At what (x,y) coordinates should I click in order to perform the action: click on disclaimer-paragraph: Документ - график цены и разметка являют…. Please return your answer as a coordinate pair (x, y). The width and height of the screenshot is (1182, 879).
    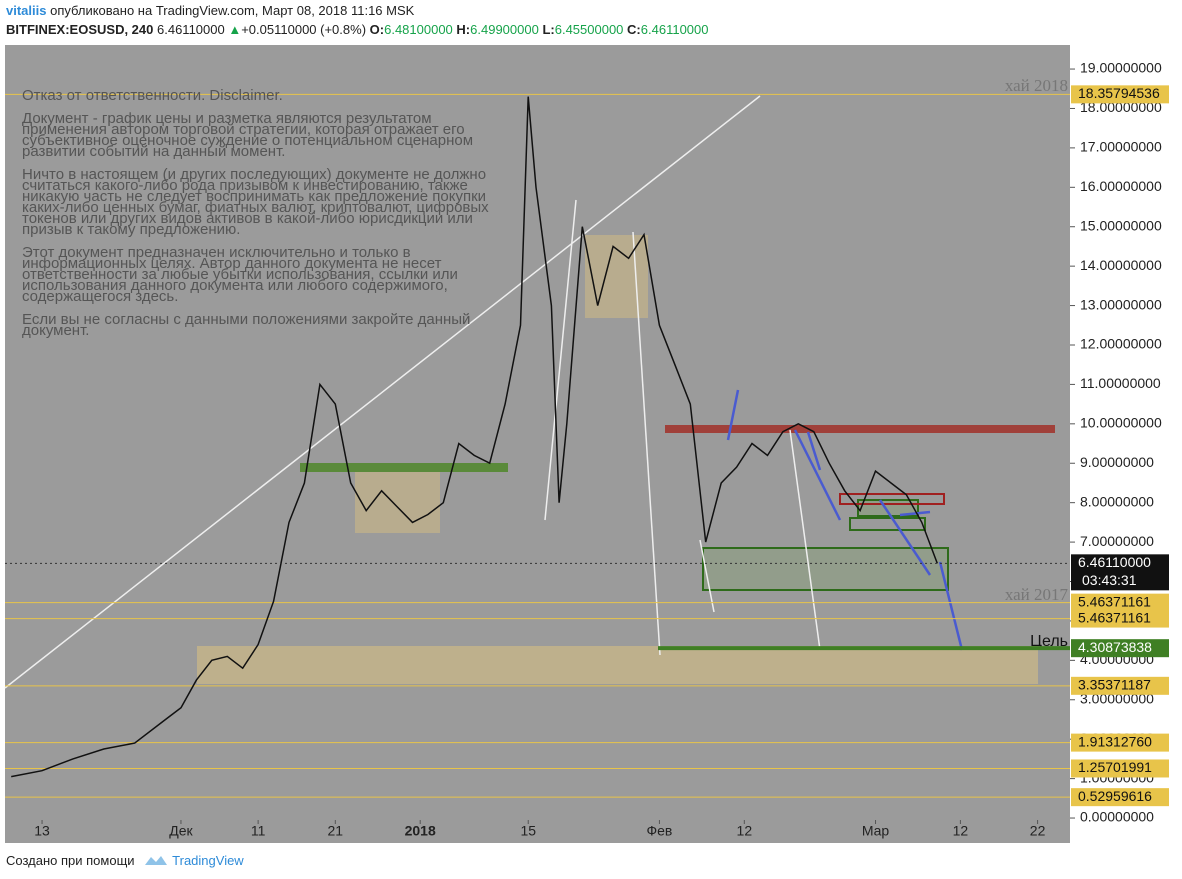
    Looking at the image, I should click on (248, 135).